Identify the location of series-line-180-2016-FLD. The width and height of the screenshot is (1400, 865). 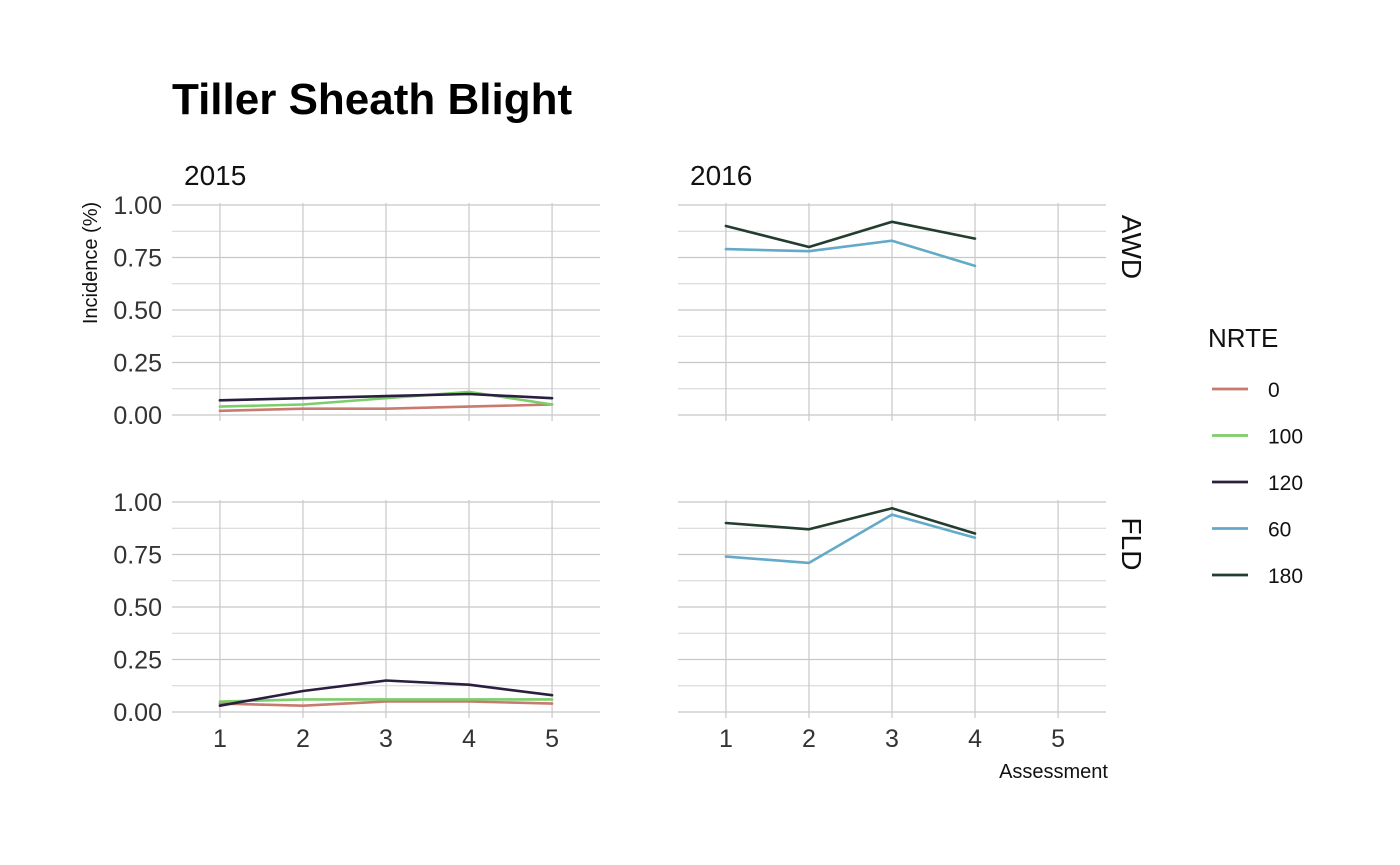
(850, 520).